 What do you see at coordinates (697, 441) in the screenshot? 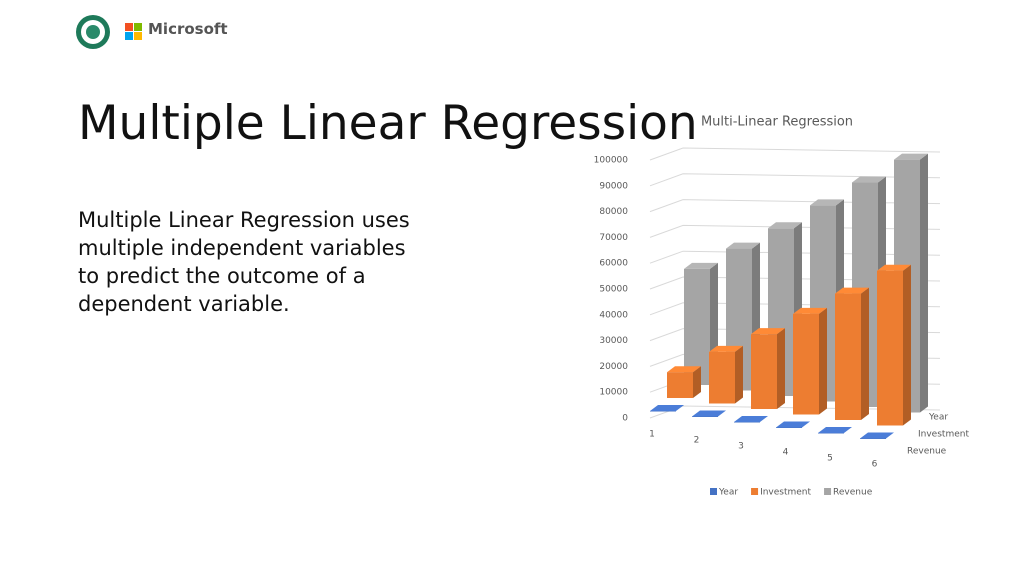
I see `x-tick-label: 2` at bounding box center [697, 441].